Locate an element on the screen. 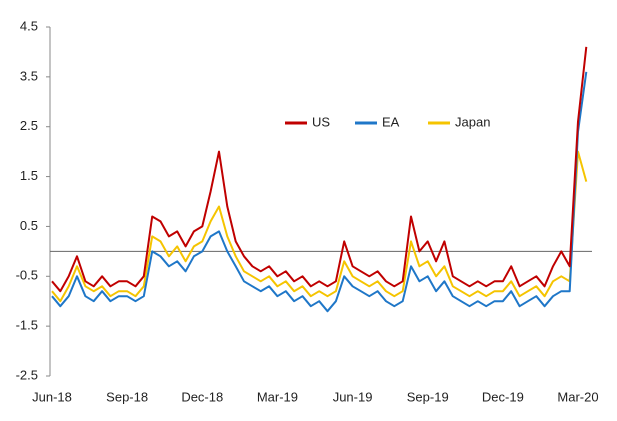 The height and width of the screenshot is (421, 617). y-tick-label: 2.5 is located at coordinates (29, 125).